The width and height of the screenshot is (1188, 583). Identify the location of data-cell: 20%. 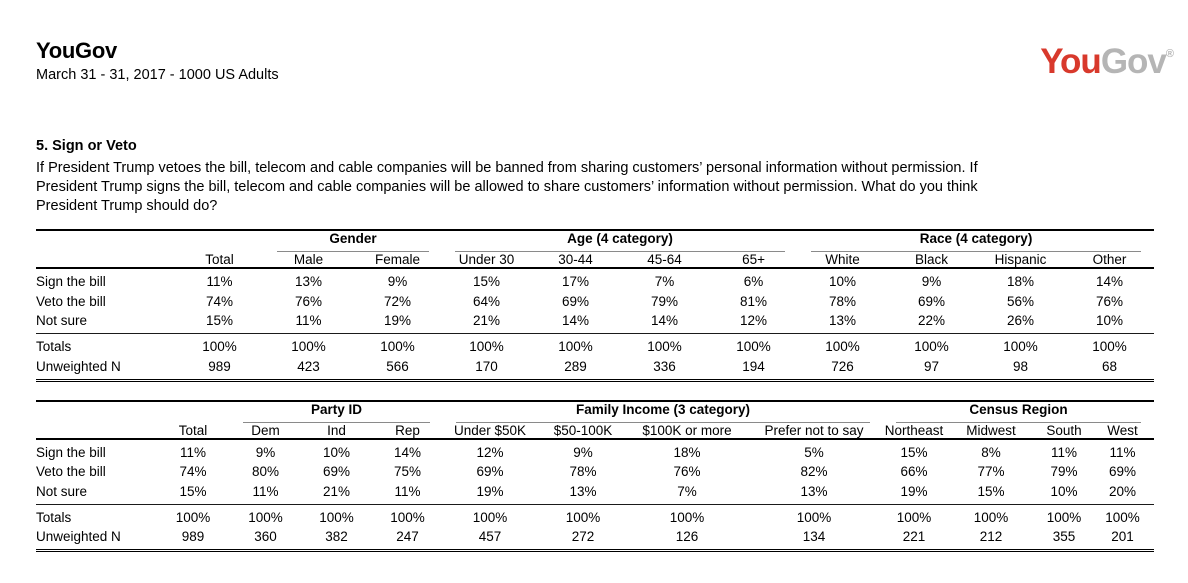
(1123, 491).